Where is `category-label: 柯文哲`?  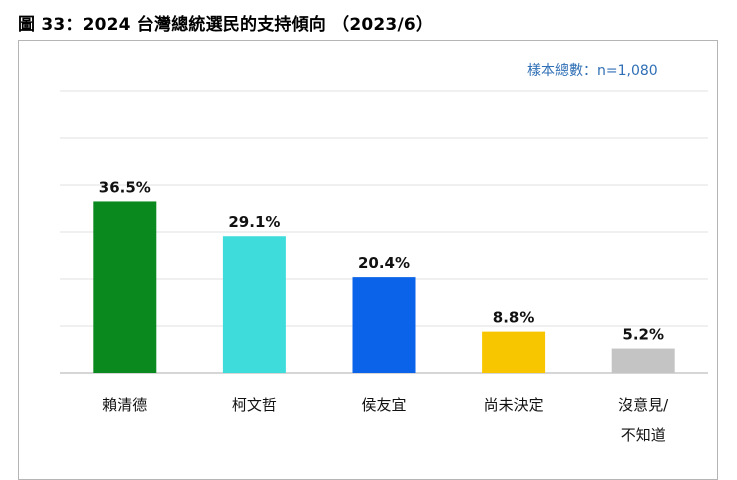
category-label: 柯文哲 is located at coordinates (254, 405).